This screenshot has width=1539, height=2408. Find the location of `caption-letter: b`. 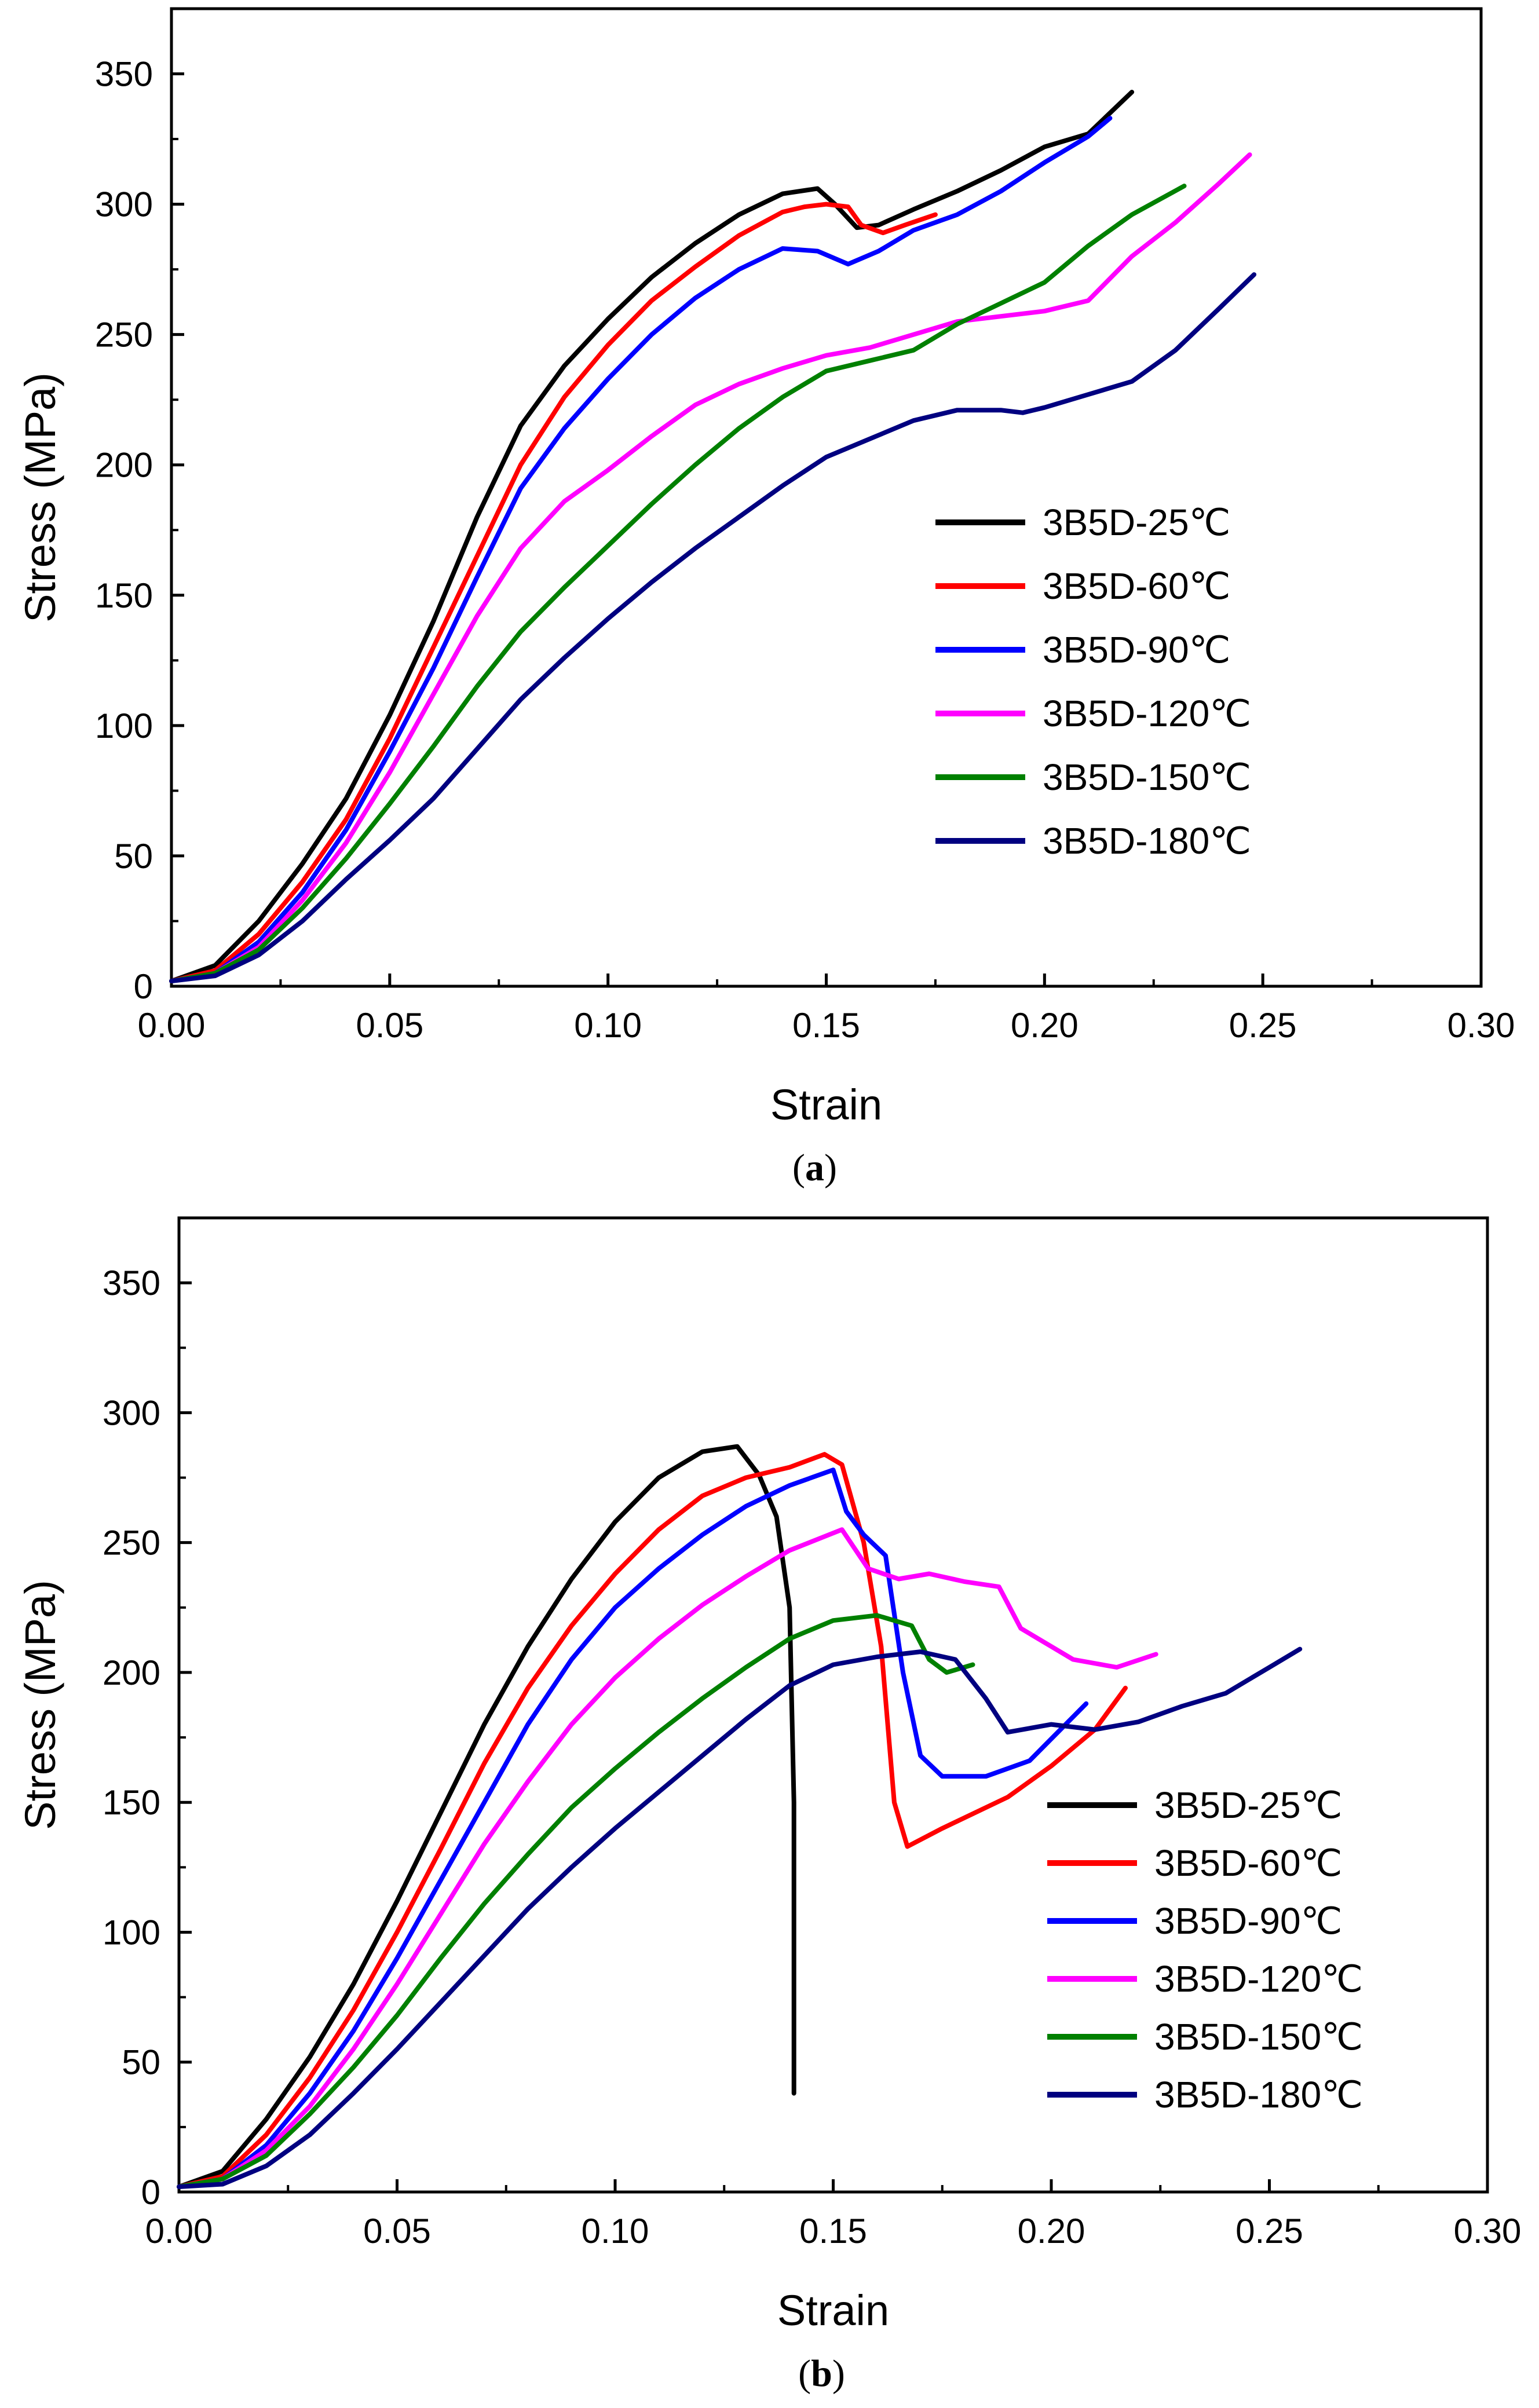

caption-letter: b is located at coordinates (822, 2373).